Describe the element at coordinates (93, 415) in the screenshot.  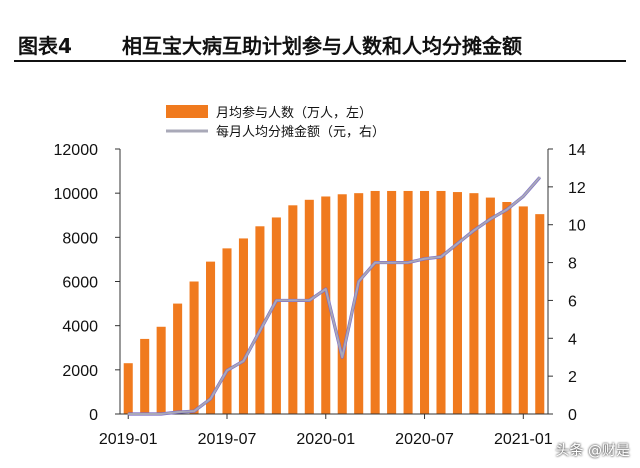
I see `y-left-tick-label: 0` at that location.